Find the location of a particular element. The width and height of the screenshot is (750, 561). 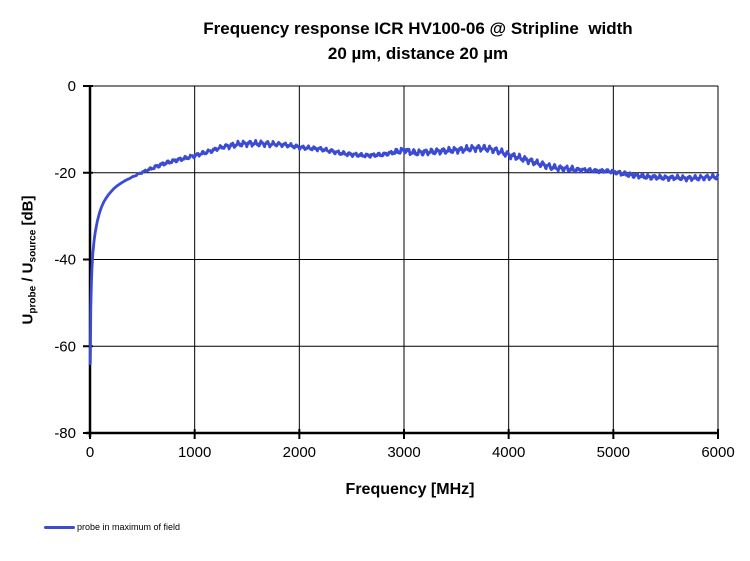

x-tick-label: 0 is located at coordinates (90, 452).